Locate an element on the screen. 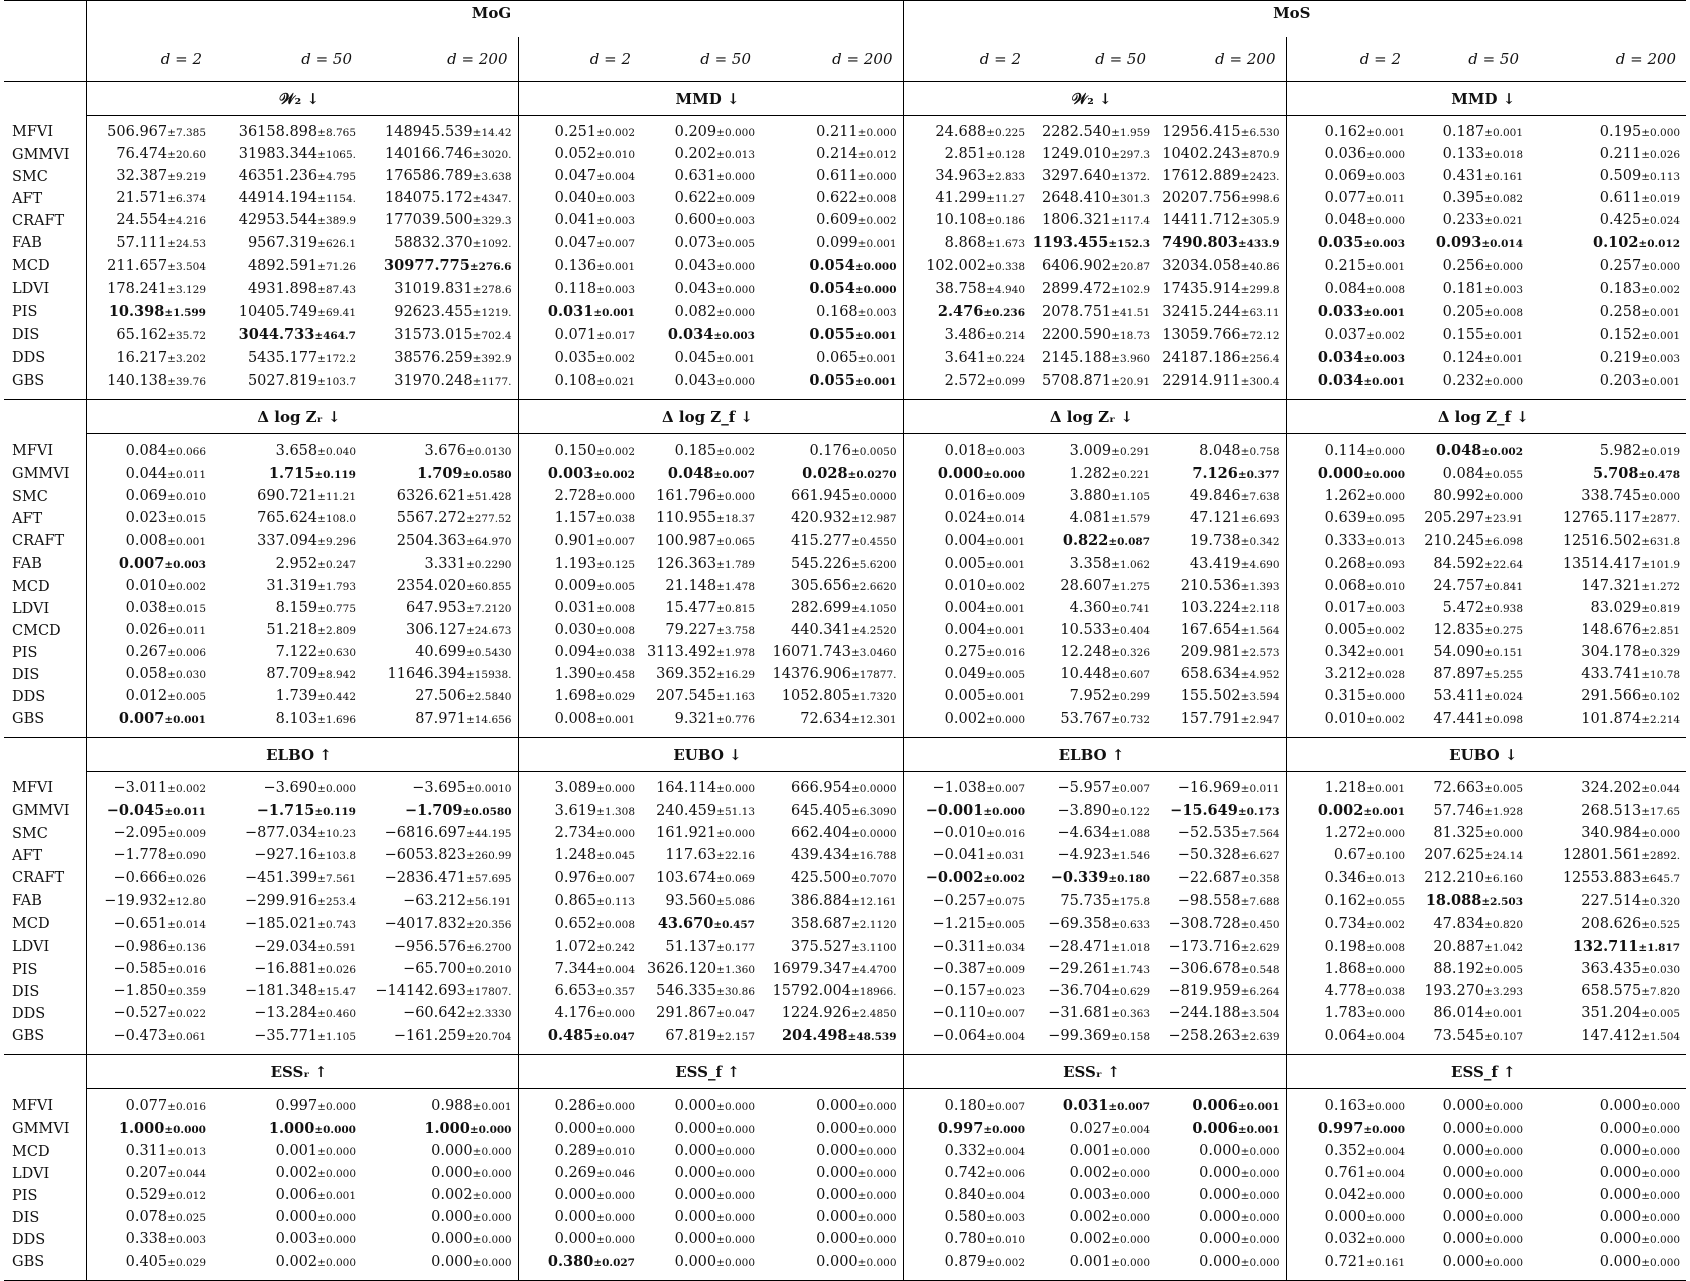 This screenshot has width=1690, height=1281. mean-value: 31970.248 is located at coordinates (433, 380).